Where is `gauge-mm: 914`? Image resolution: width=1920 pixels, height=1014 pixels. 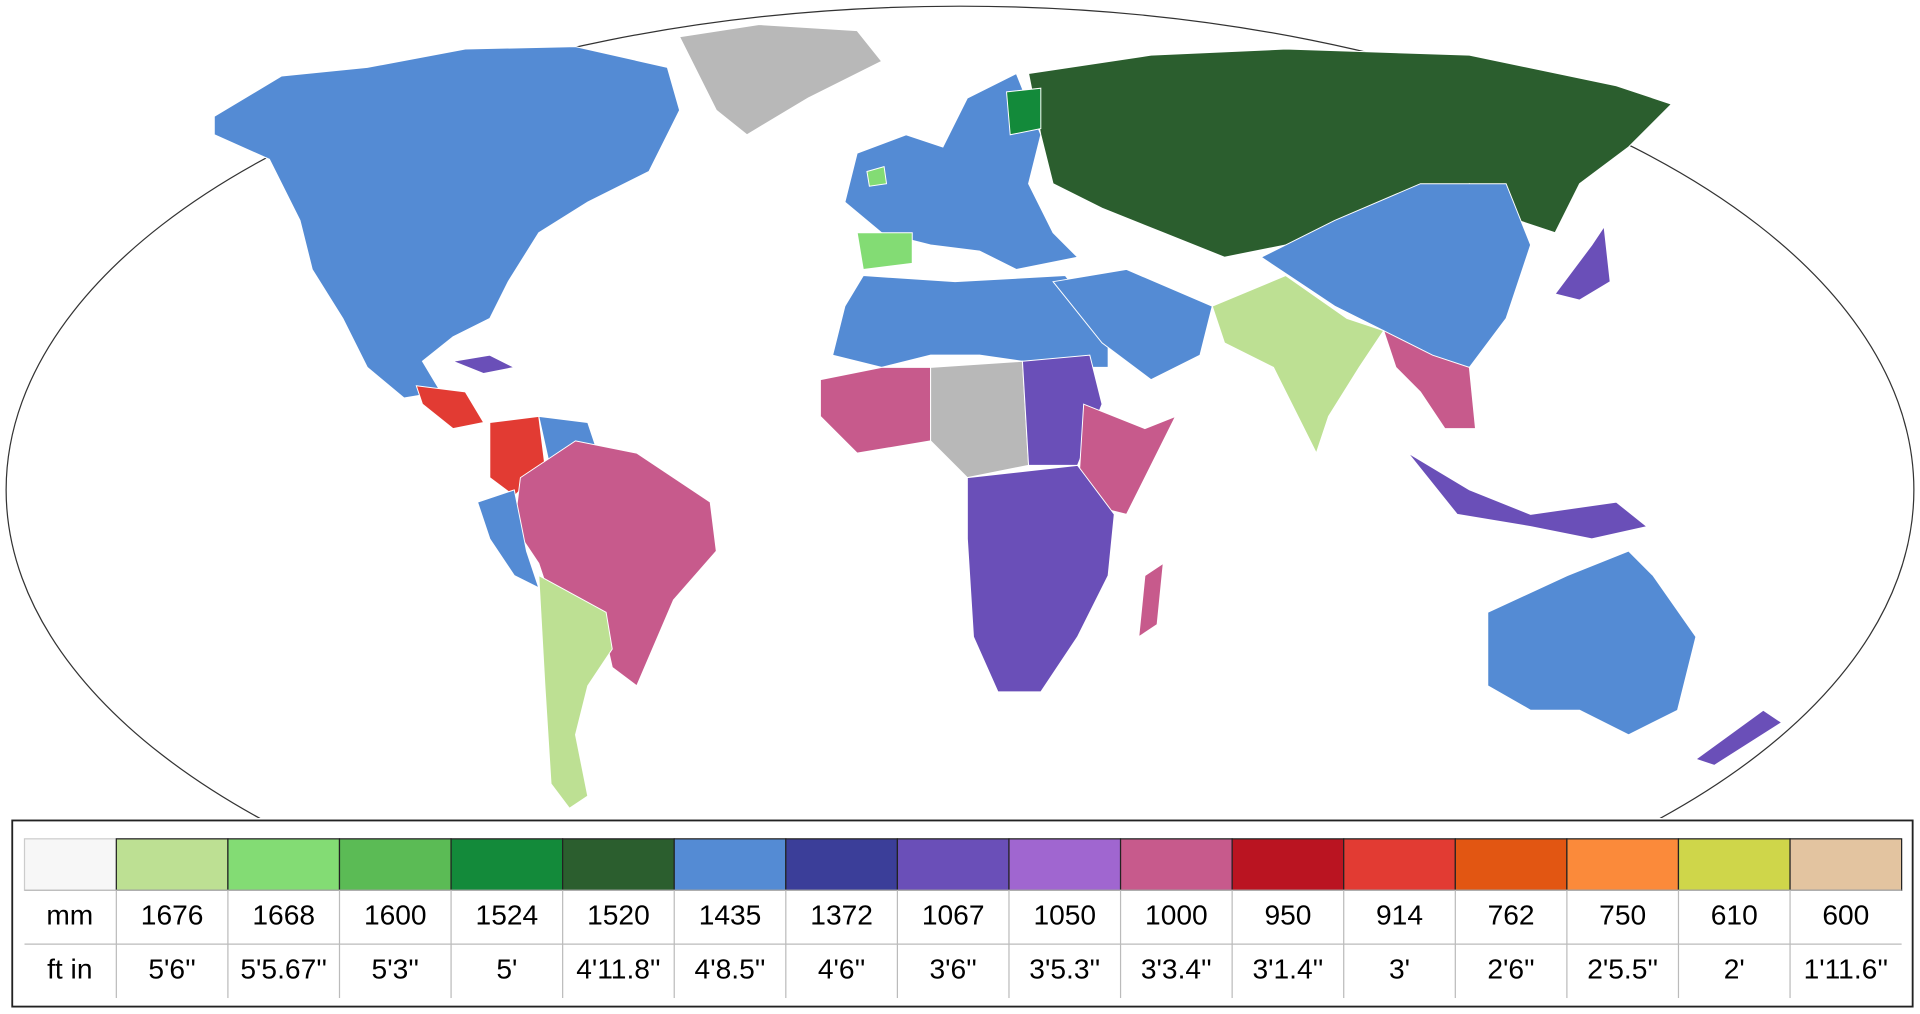
gauge-mm: 914 is located at coordinates (1399, 915).